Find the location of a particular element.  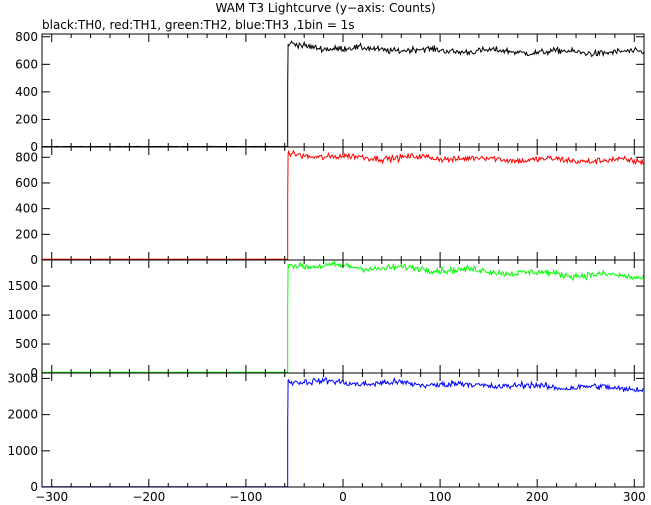

y-tick-label-th3: 1000 is located at coordinates (22, 451).